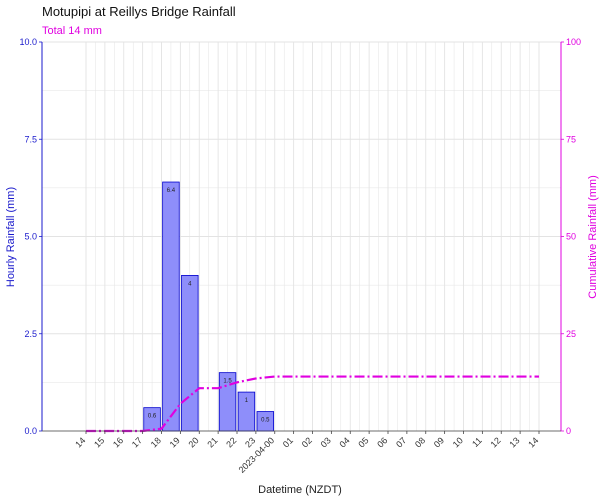 The width and height of the screenshot is (600, 500). Describe the element at coordinates (231, 442) in the screenshot. I see `x-tick-label: 22` at that location.